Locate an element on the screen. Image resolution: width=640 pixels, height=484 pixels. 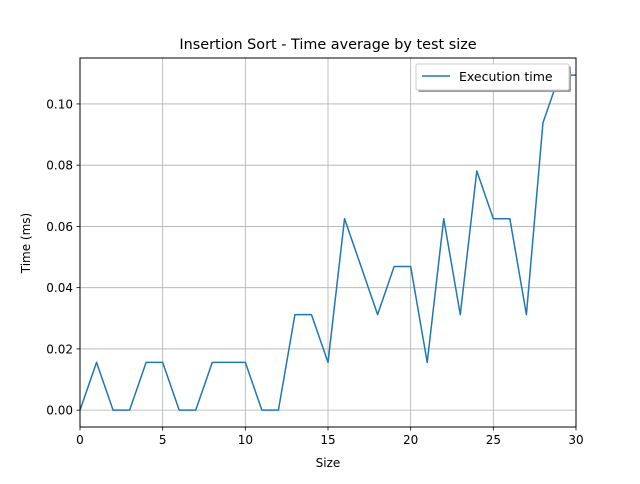
x-tick-label: 10 is located at coordinates (245, 440).